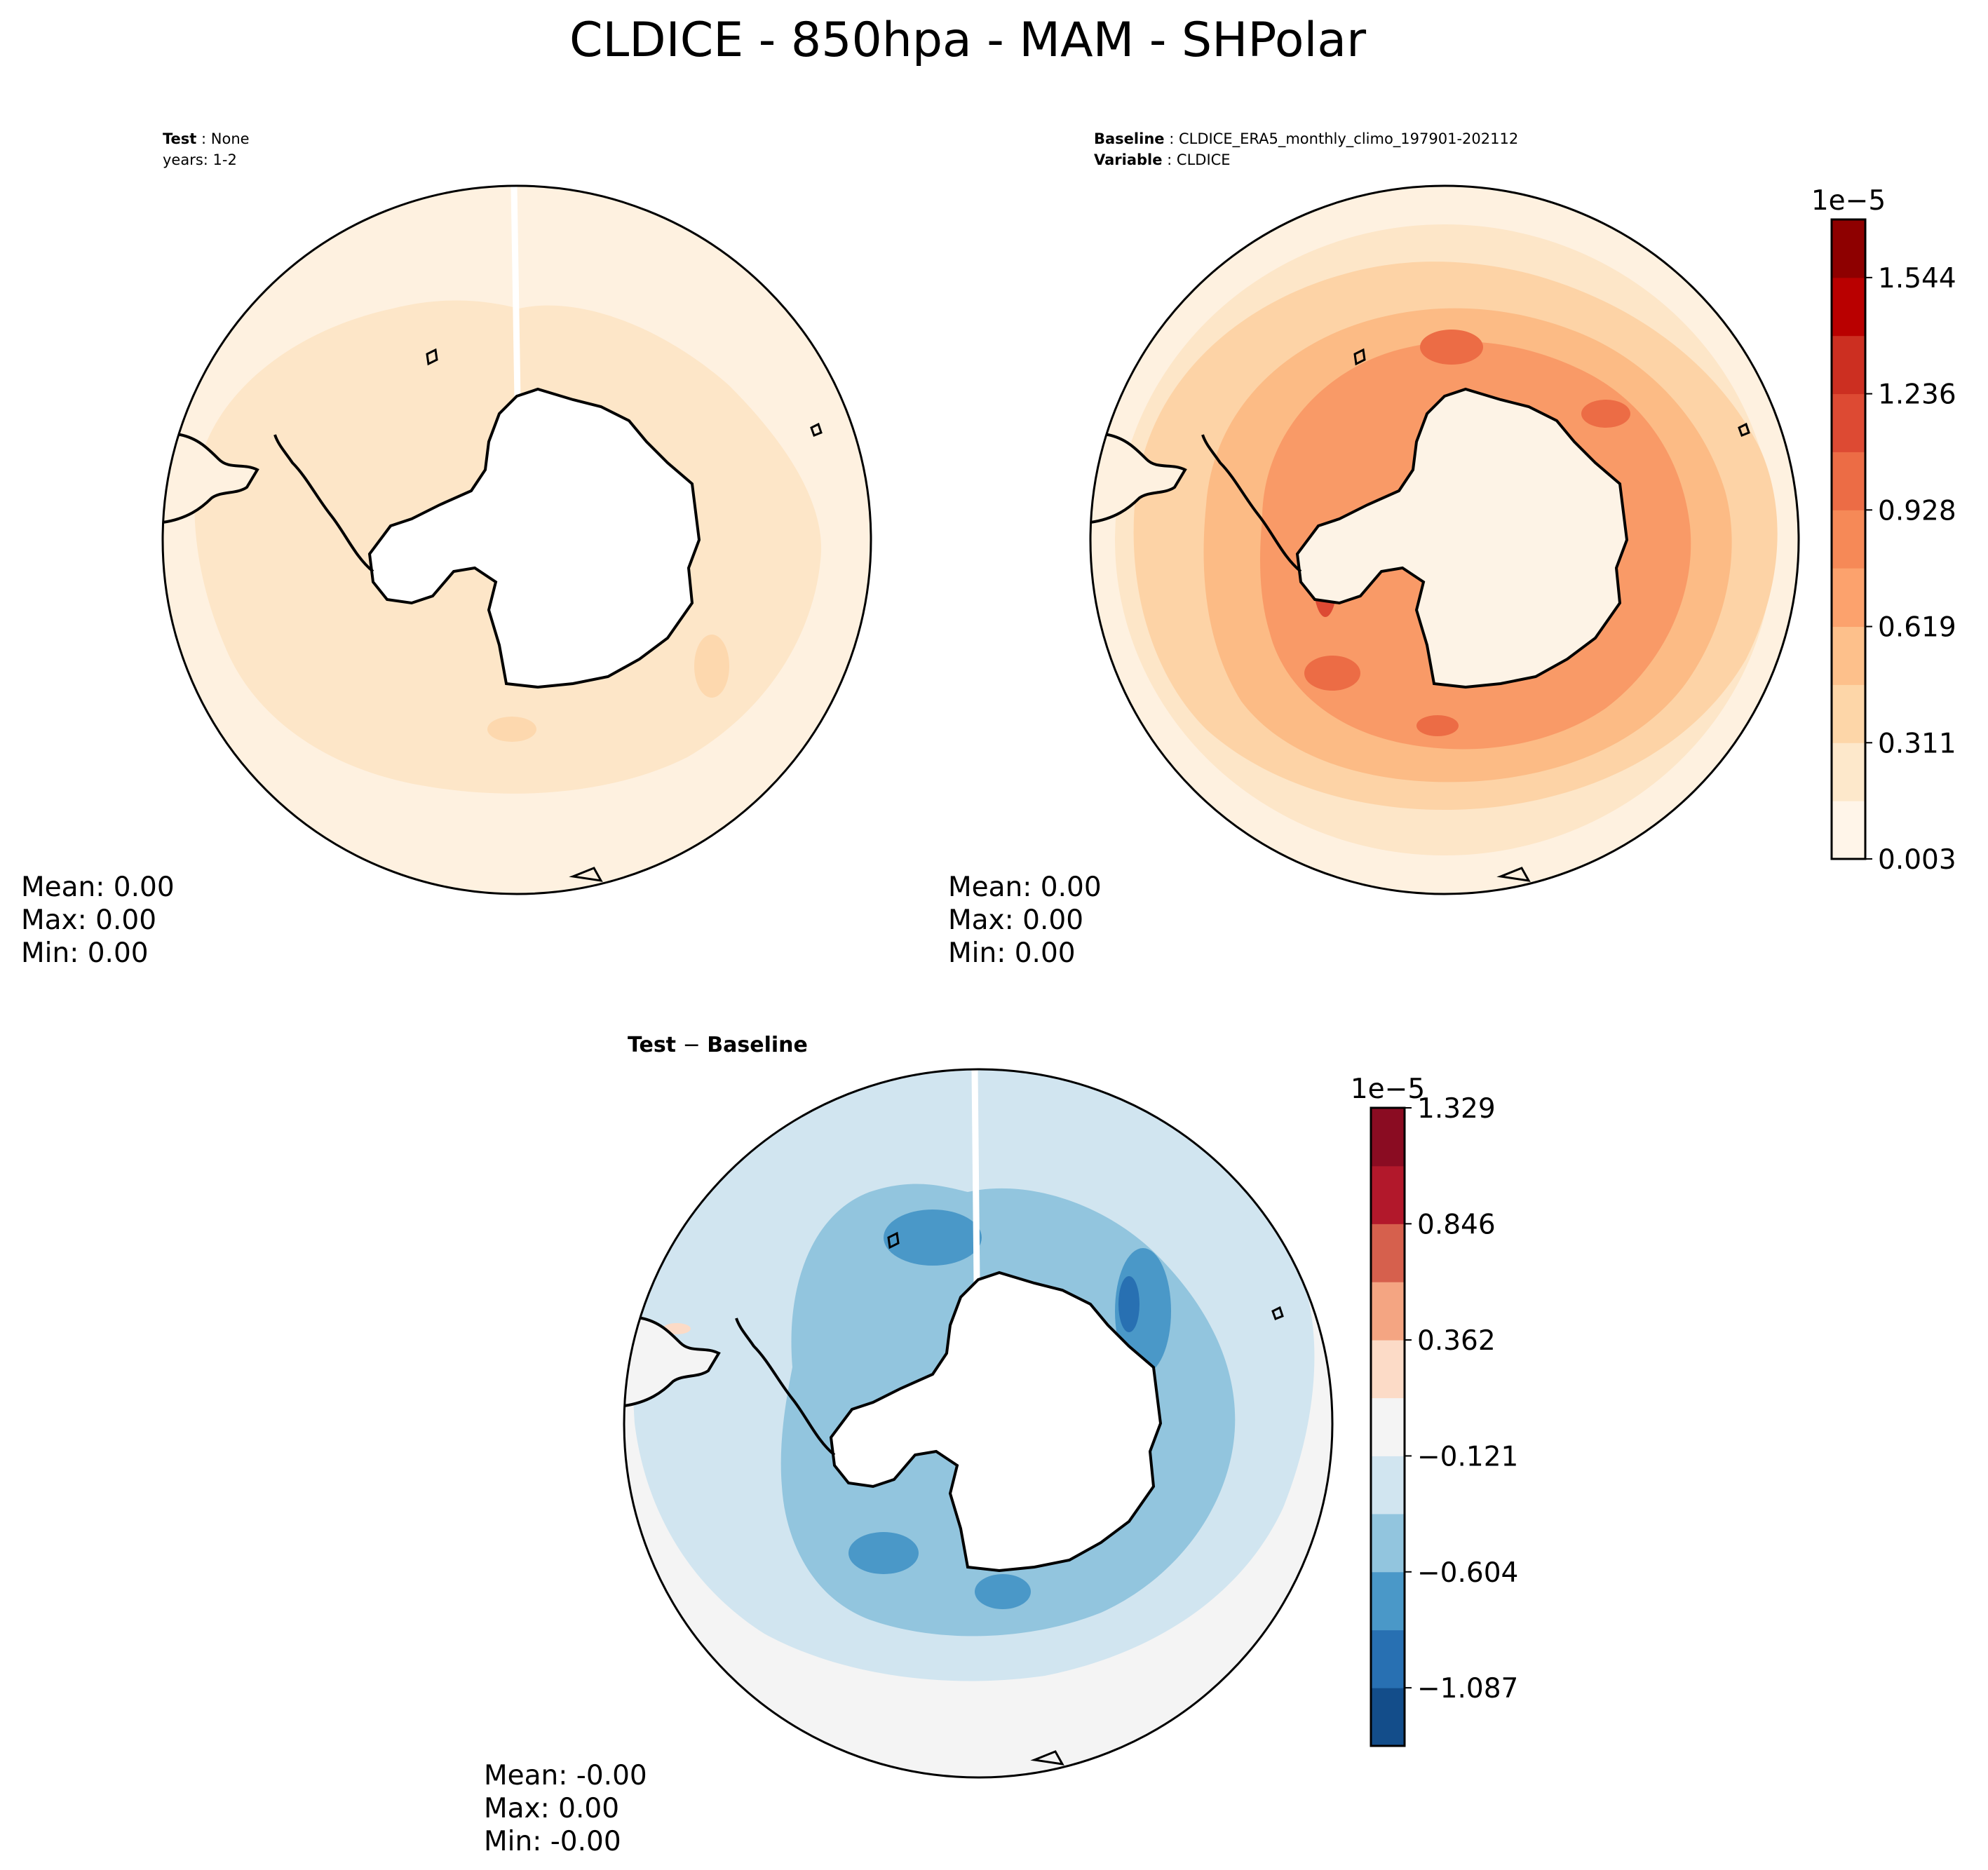 This screenshot has width=1988, height=1870. Describe the element at coordinates (1456, 1341) in the screenshot. I see `colorbar-difference-tick-label: 0.362` at that location.